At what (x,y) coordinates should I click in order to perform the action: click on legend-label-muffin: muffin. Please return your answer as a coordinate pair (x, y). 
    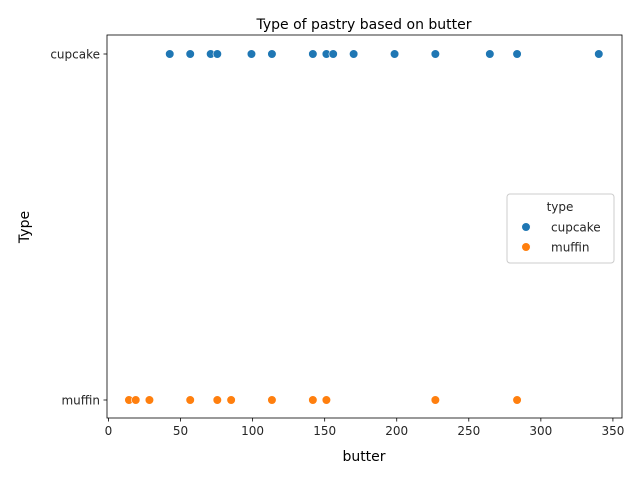
    Looking at the image, I should click on (570, 248).